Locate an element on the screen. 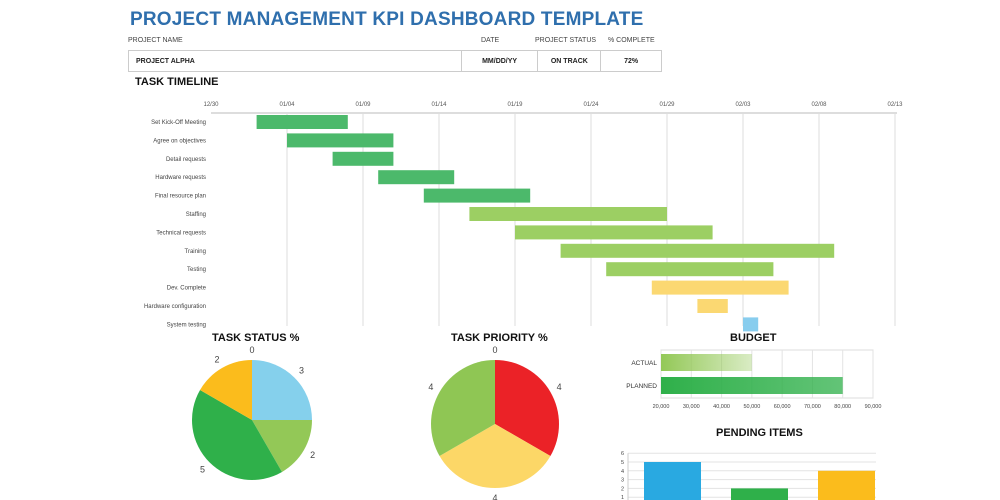  pending-tick-label: 1 is located at coordinates (622, 497).